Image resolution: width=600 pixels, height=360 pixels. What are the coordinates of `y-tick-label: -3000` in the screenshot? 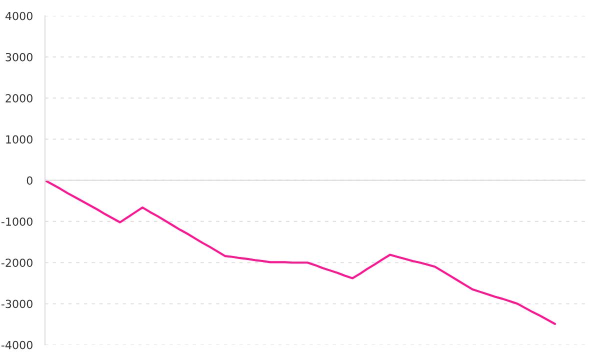 It's located at (16, 304).